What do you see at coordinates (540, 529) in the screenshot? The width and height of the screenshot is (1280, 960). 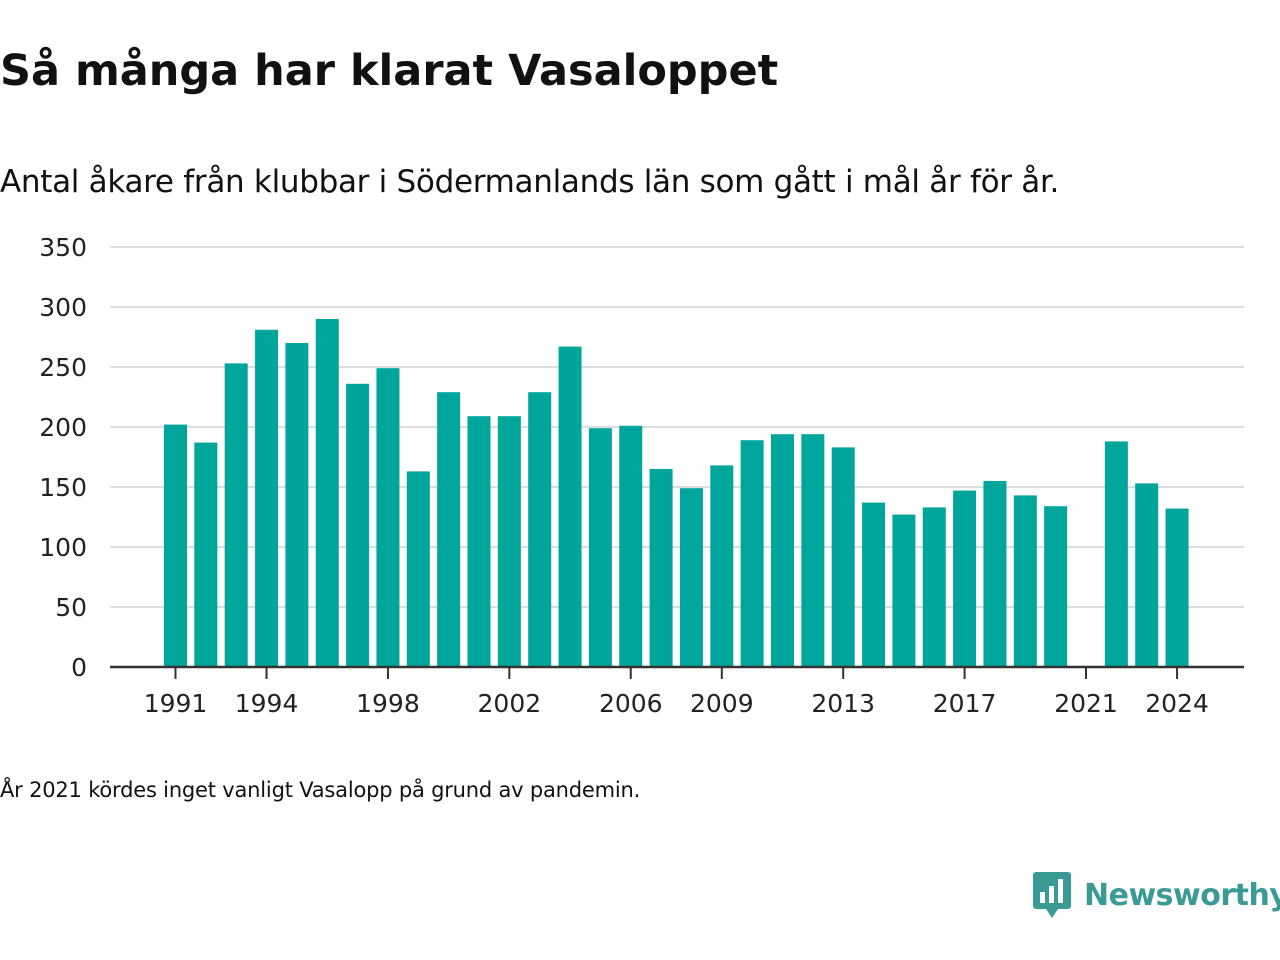 I see `bar-2003` at bounding box center [540, 529].